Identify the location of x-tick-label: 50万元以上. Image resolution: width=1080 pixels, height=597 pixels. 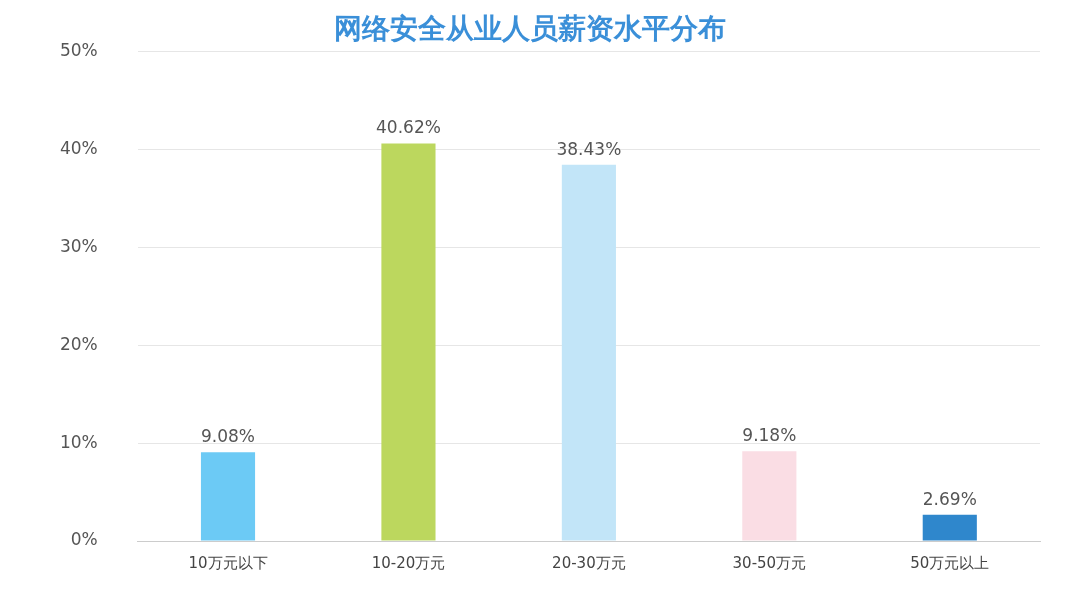
(950, 562).